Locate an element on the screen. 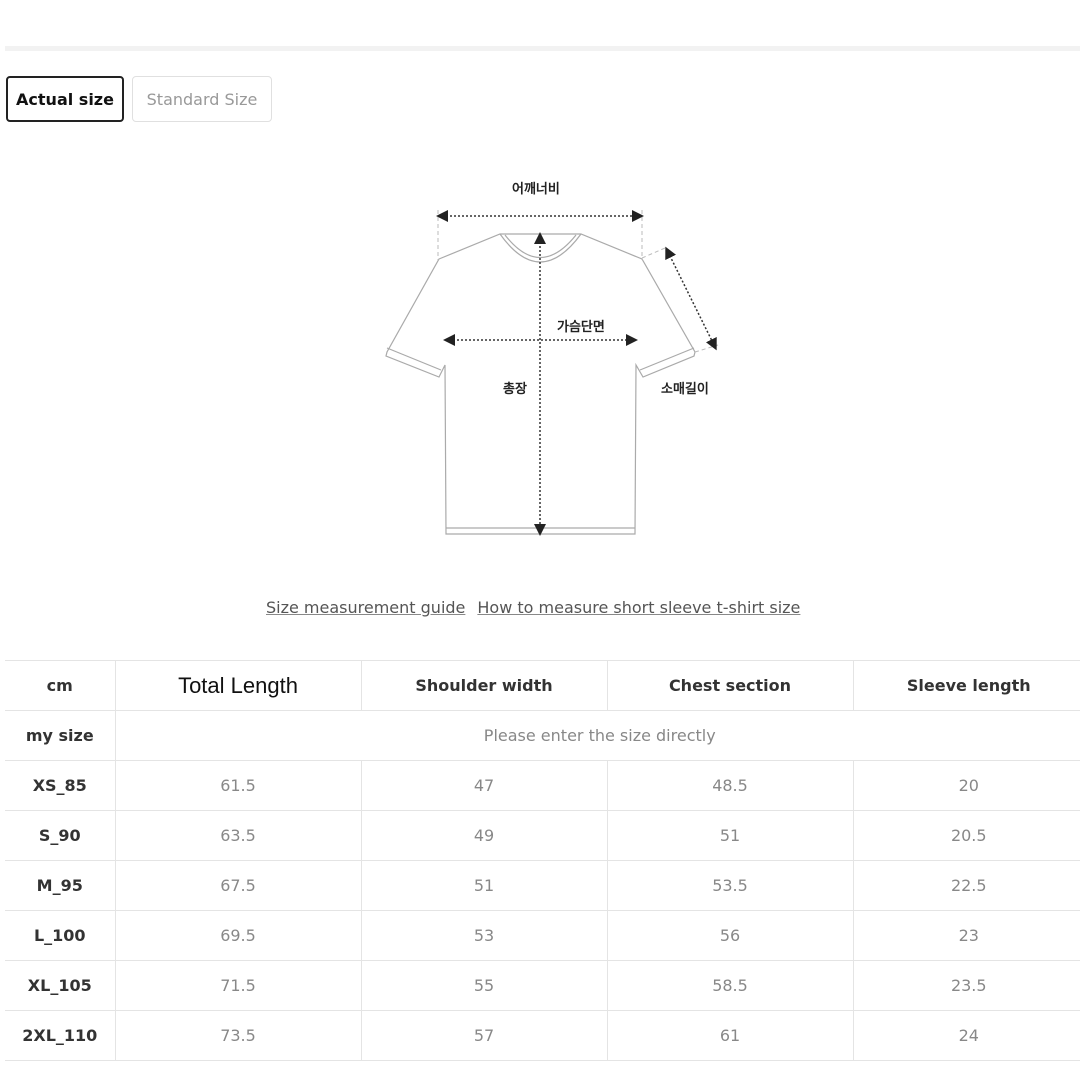 The height and width of the screenshot is (1080, 1080). measurement-cell: 24 is located at coordinates (966, 1035).